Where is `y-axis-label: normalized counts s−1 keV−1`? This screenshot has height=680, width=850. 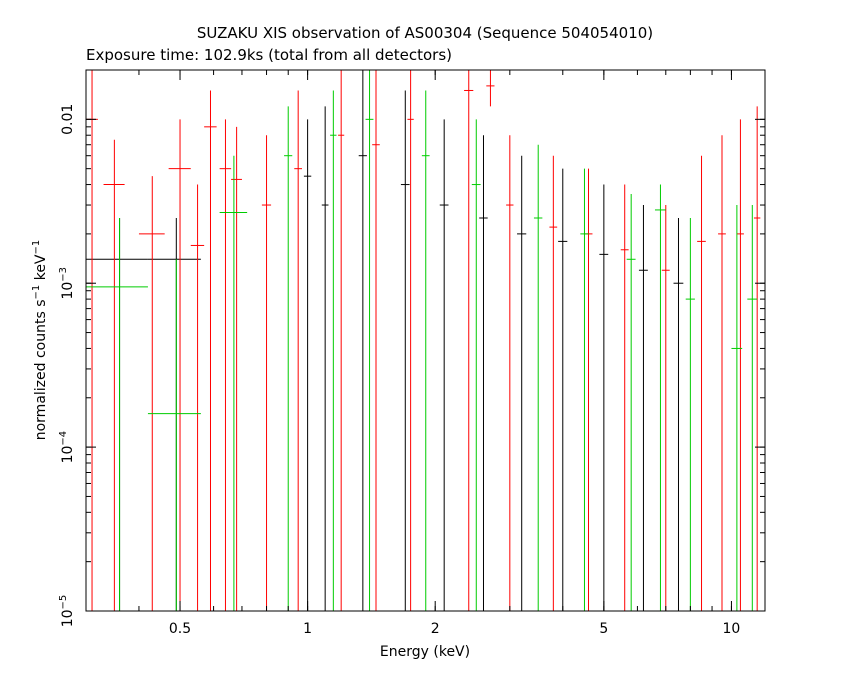 y-axis-label: normalized counts s−1 keV−1 is located at coordinates (40, 340).